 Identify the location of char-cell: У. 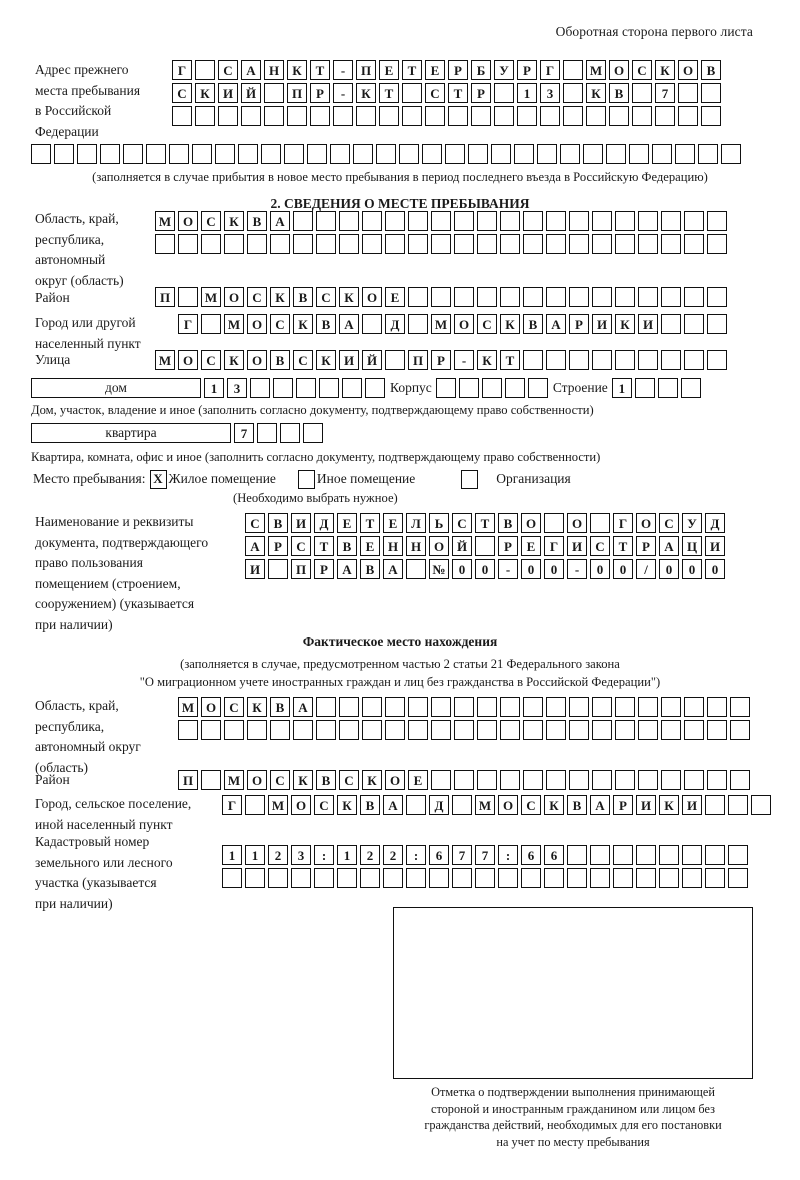
(692, 523).